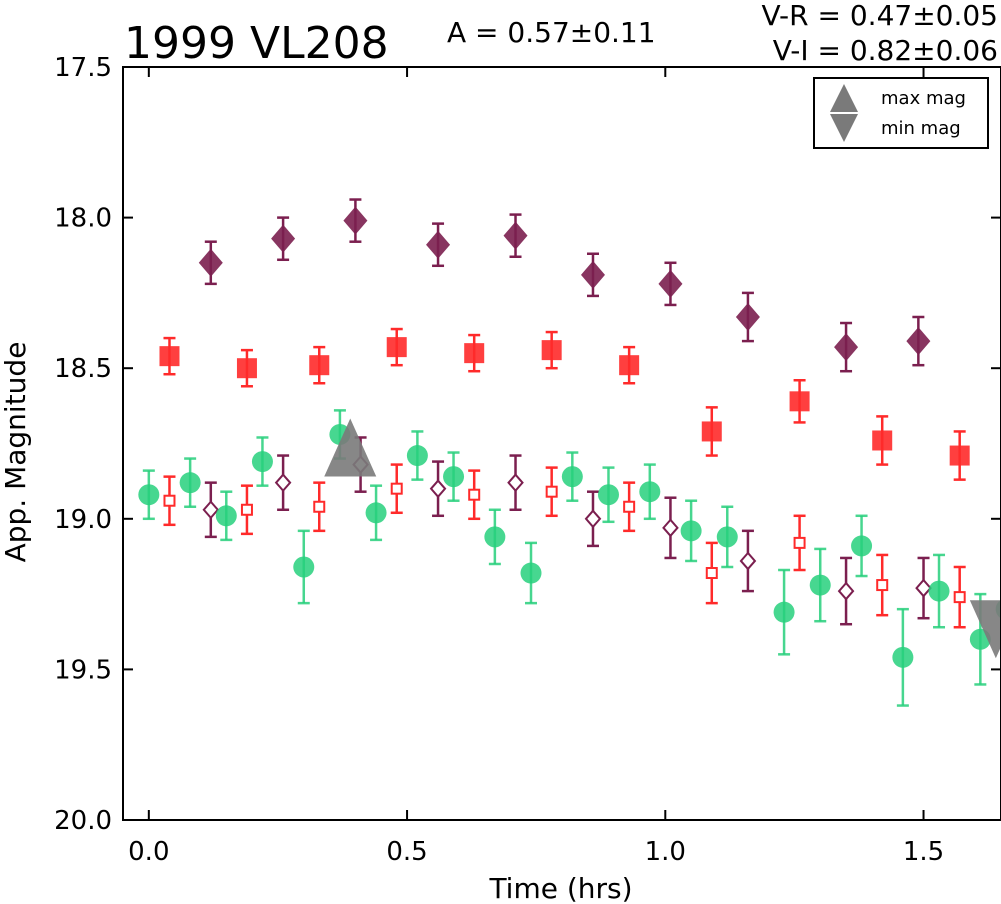 This screenshot has height=904, width=1001. I want to click on y-axis-label: App. Magnitude, so click(16, 452).